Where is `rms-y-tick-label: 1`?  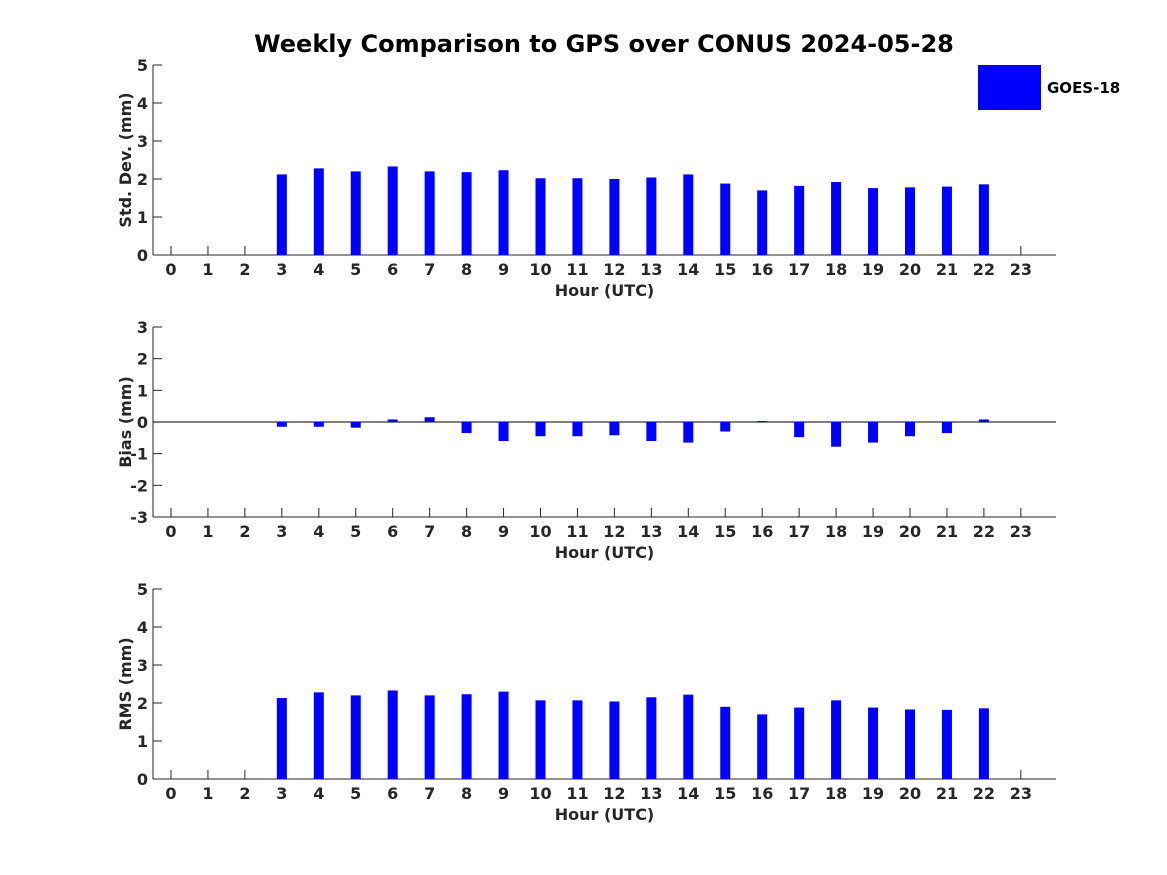
rms-y-tick-label: 1 is located at coordinates (142, 741).